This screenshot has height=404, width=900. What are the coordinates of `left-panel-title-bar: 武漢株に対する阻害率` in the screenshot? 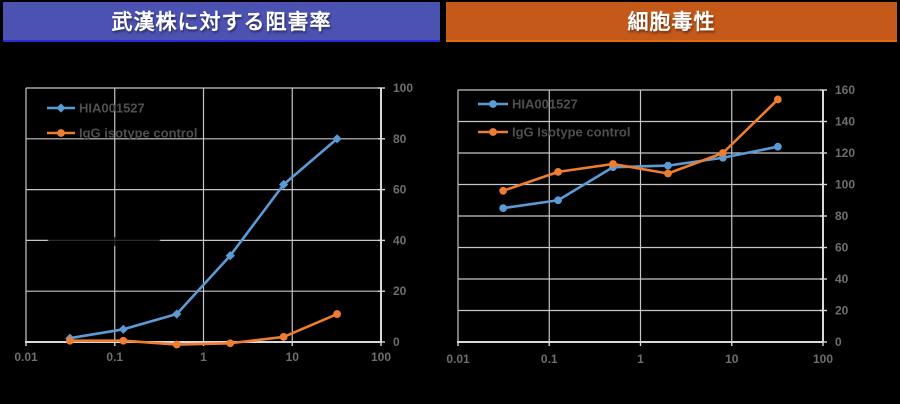 It's located at (221, 22).